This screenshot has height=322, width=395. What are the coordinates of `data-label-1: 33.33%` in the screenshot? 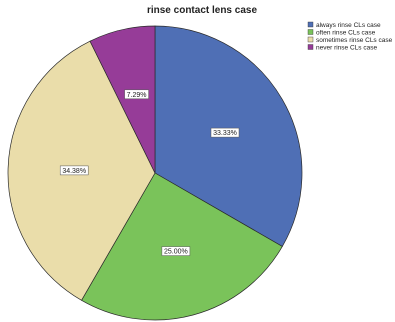 It's located at (225, 132).